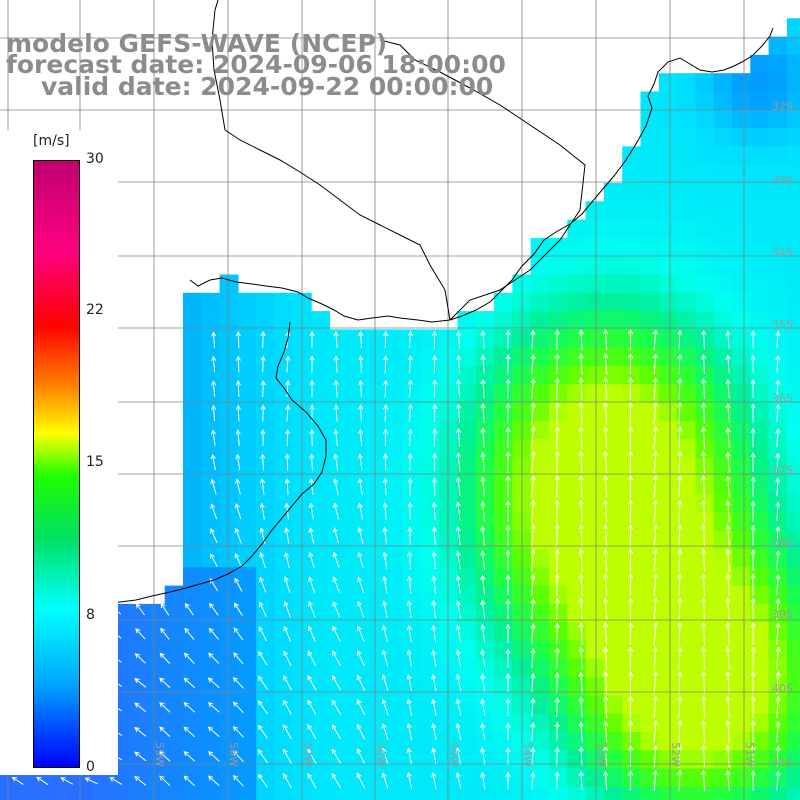 The height and width of the screenshot is (800, 800). I want to click on title-forecast-date: forecast date: 2024-09-06 18:00:00, so click(256, 64).